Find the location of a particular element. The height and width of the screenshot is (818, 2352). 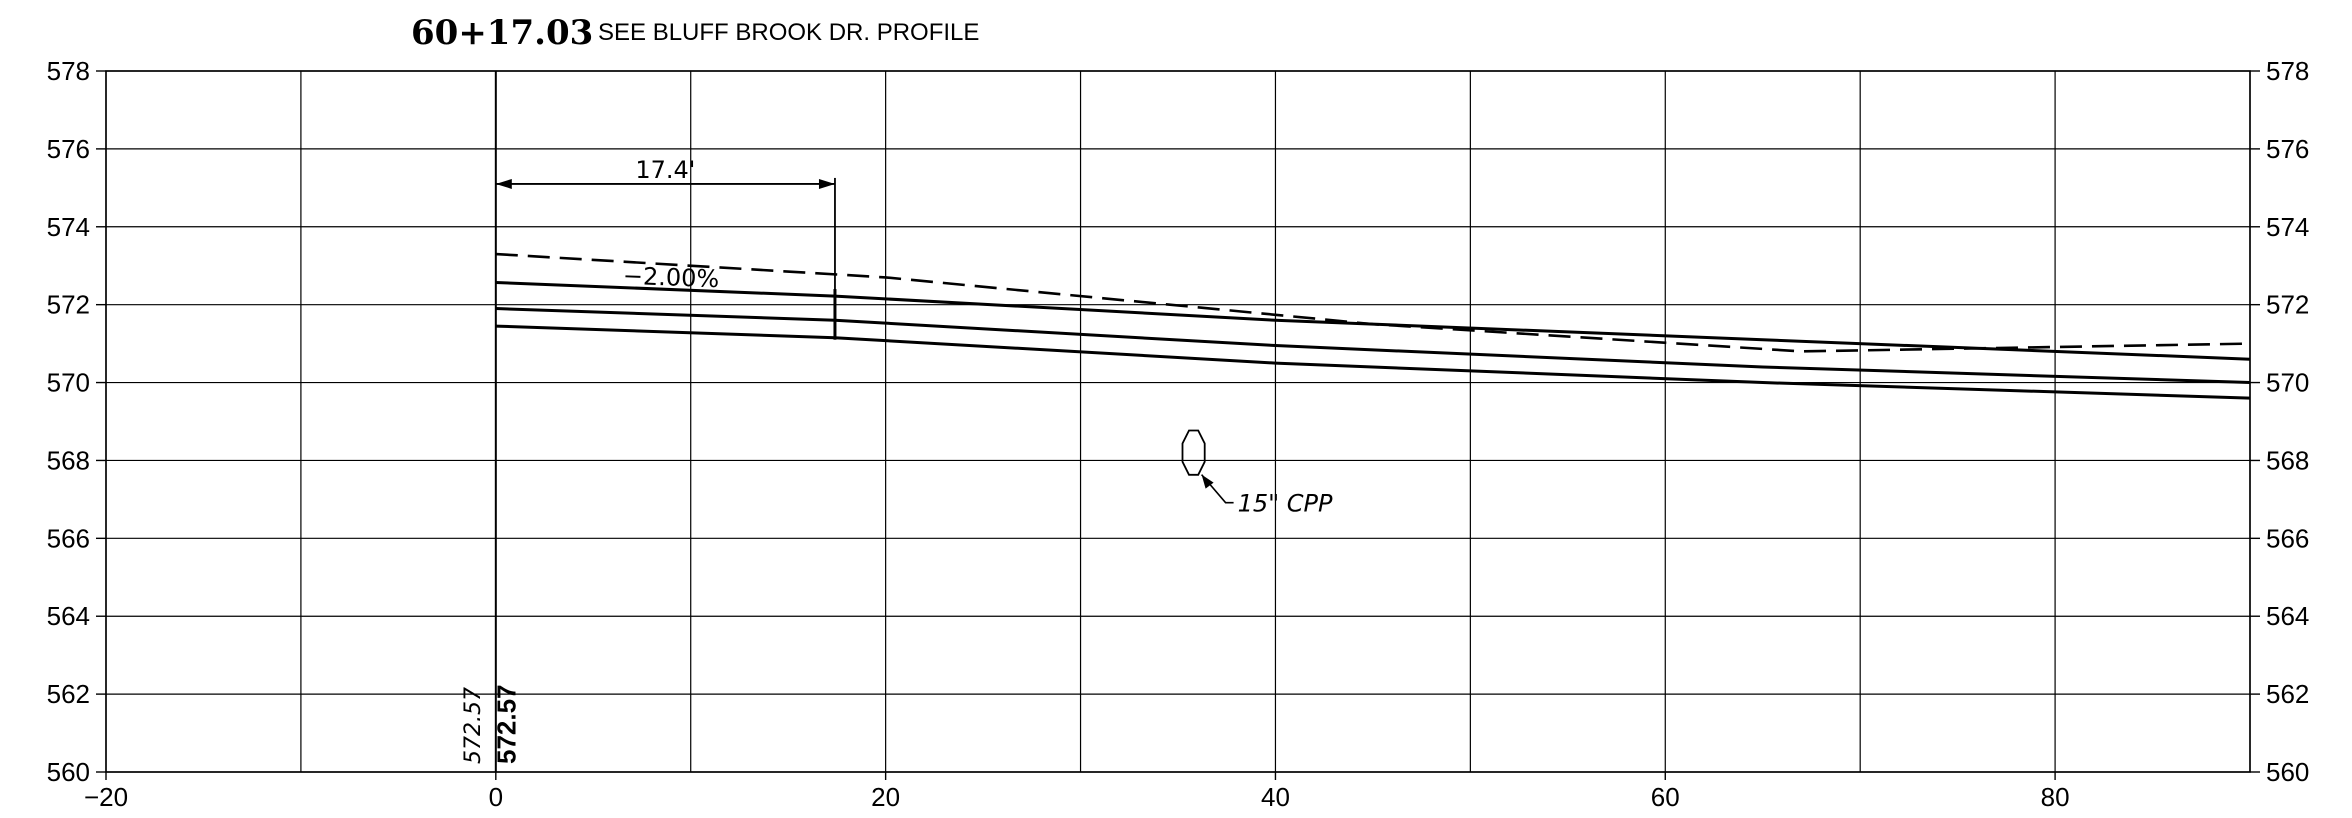

dimension-17-4: 17.4' is located at coordinates (665, 224).